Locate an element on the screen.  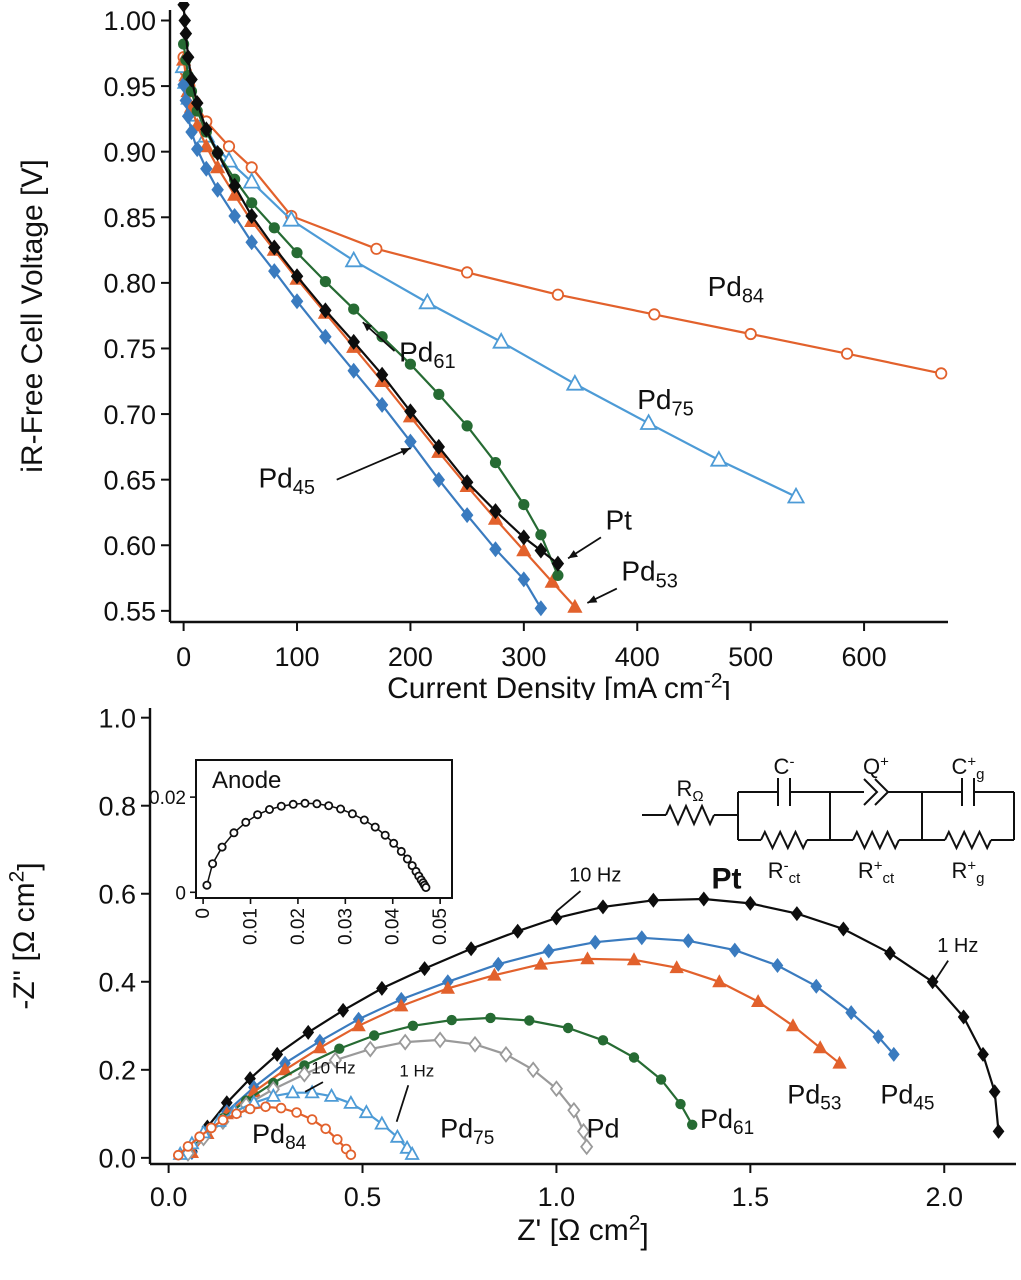
circuit-element-label: R+ct is located at coordinates (876, 872).